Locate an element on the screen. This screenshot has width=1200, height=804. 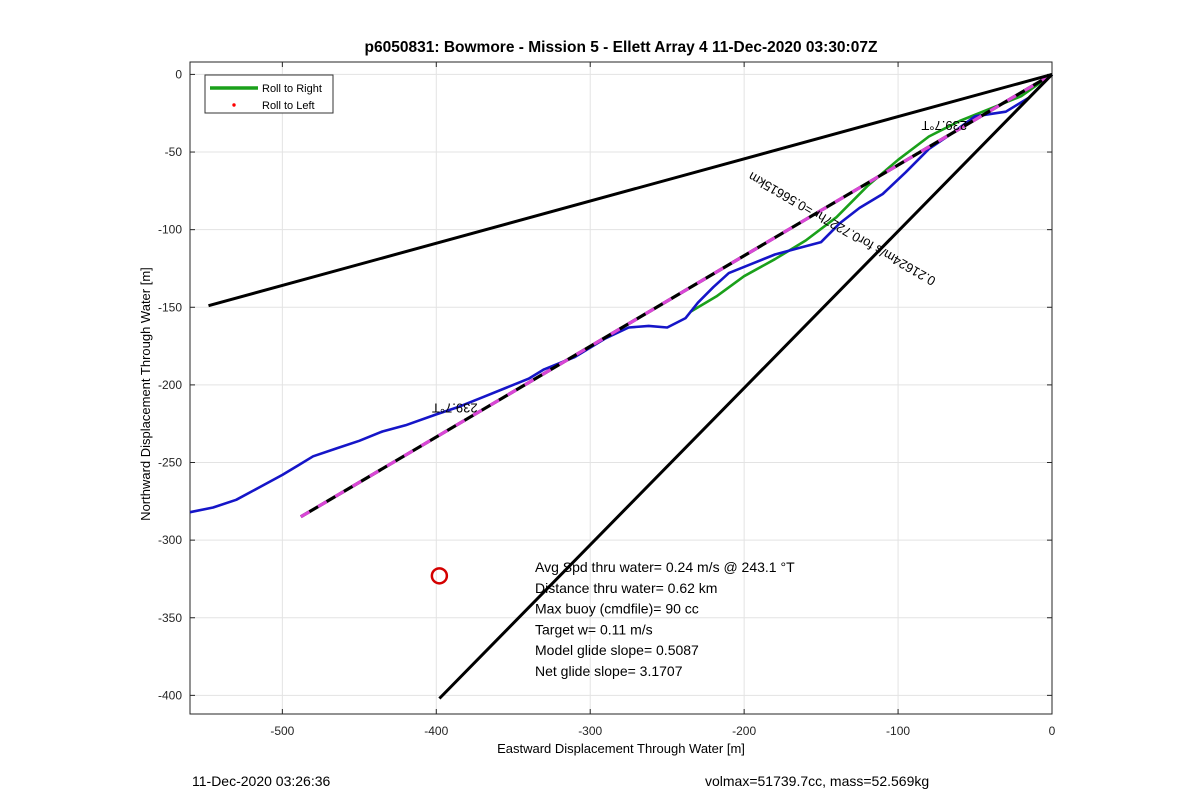
legend: Roll to Right Roll to Left is located at coordinates (269, 94).